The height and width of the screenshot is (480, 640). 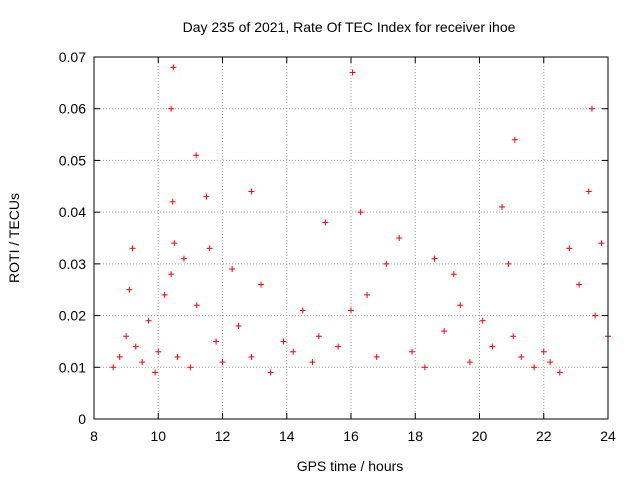 What do you see at coordinates (72, 316) in the screenshot?
I see `y-tick-label: 0.02` at bounding box center [72, 316].